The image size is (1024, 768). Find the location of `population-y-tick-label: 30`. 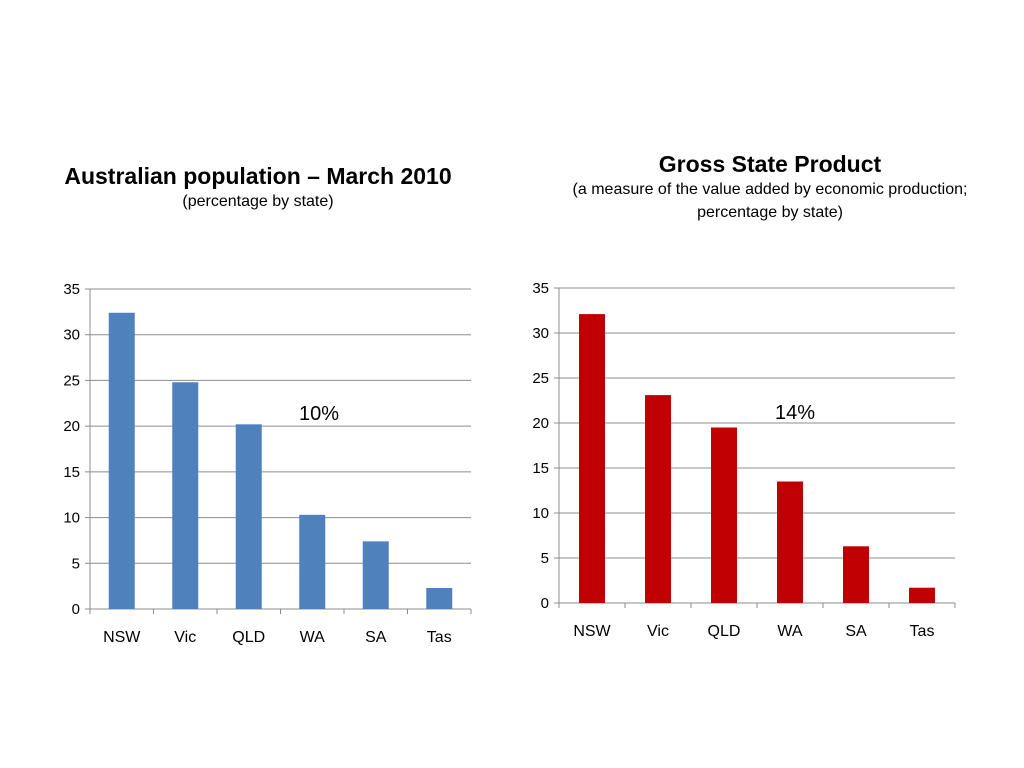

population-y-tick-label: 30 is located at coordinates (71, 335).